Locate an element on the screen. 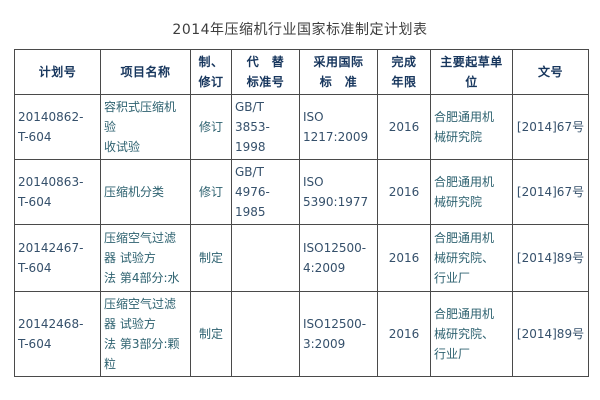 Image resolution: width=600 pixels, height=400 pixels. header-replaced-standard: 代 替 标准号 is located at coordinates (265, 72).